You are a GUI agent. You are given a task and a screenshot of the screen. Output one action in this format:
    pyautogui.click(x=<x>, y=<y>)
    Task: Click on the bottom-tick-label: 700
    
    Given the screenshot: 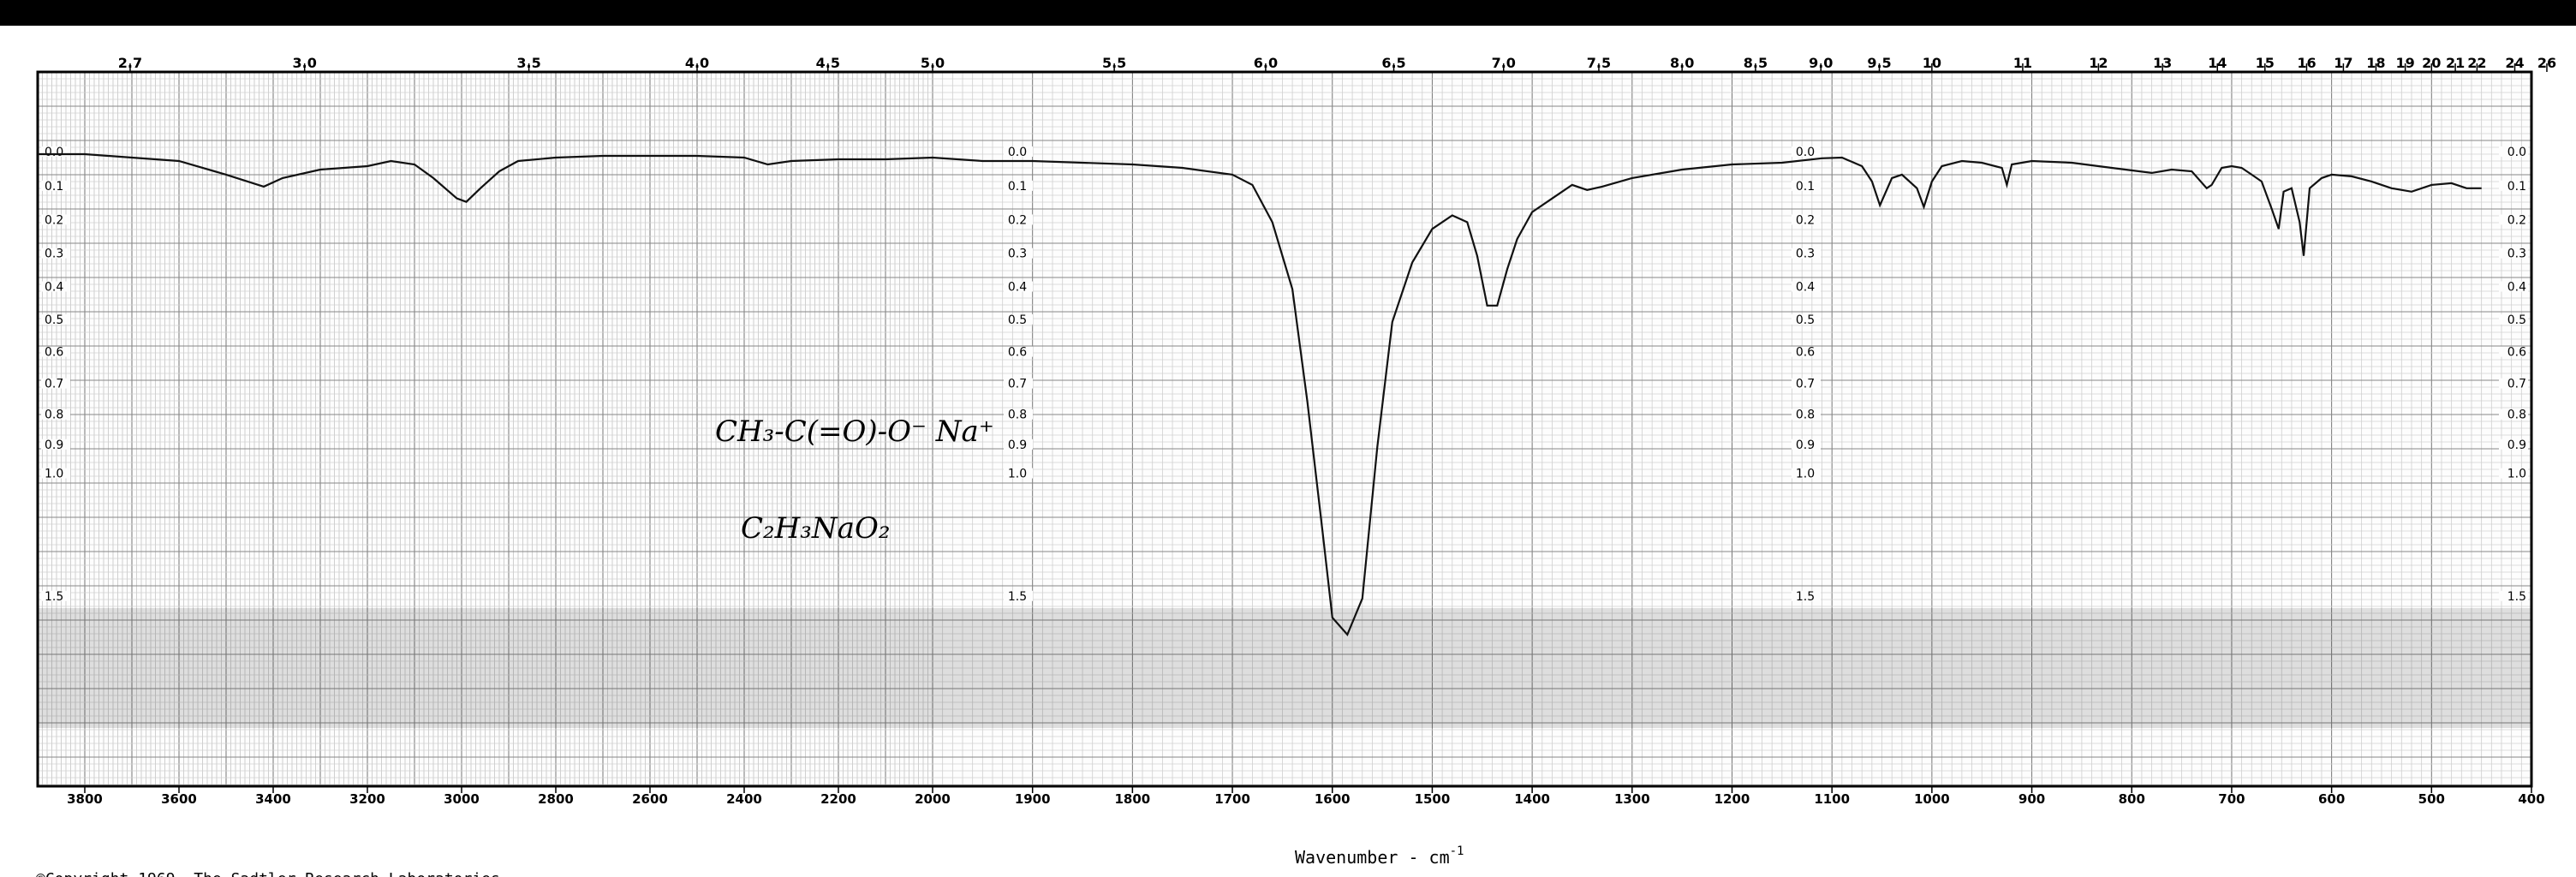 What is the action you would take?
    pyautogui.click(x=2231, y=799)
    